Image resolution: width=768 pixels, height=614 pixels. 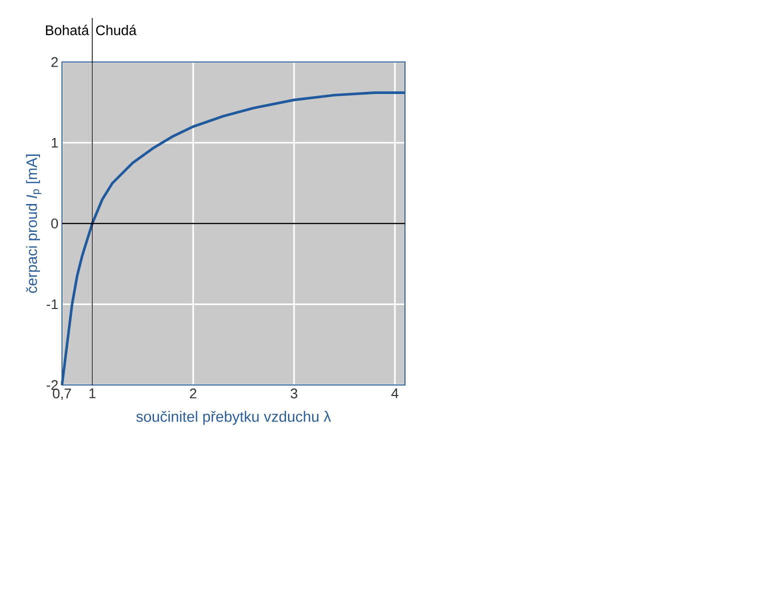 I want to click on x-tick-label: 3, so click(x=294, y=393).